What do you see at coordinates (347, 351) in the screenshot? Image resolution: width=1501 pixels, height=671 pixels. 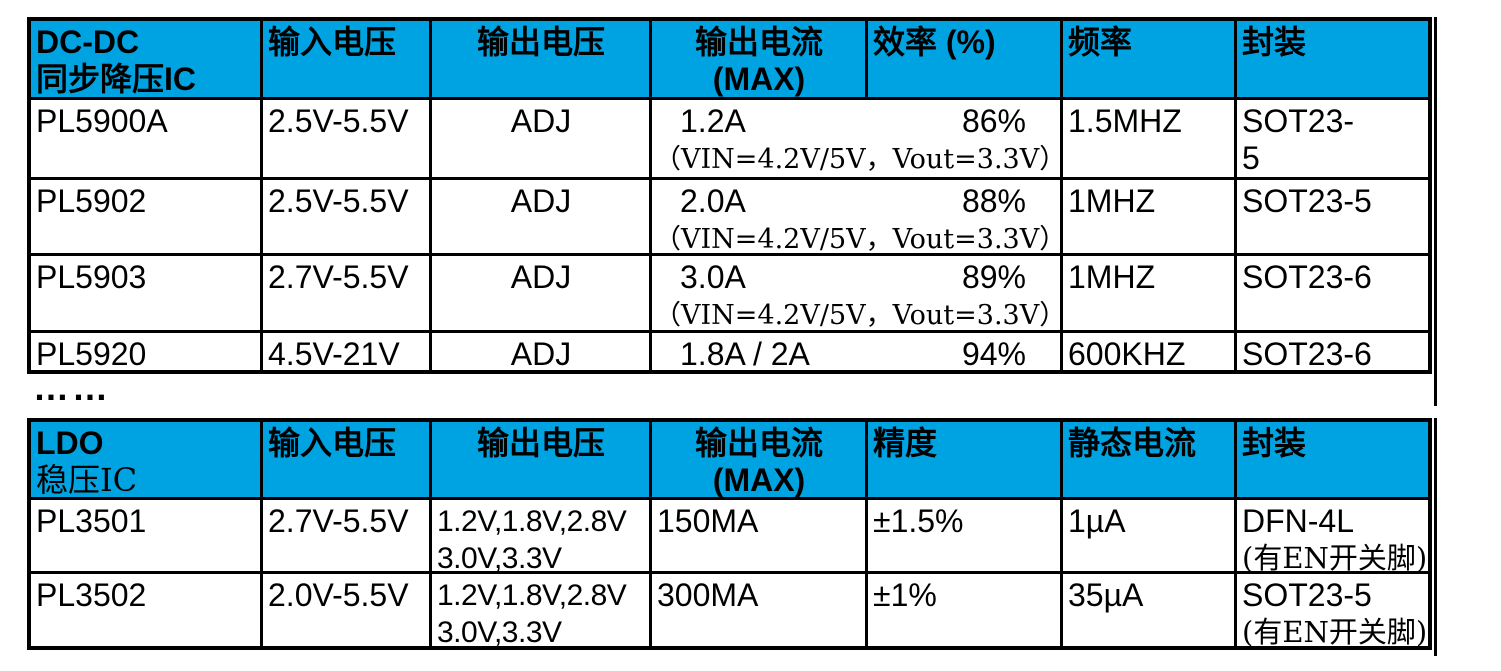 I see `dcdc-row-vin: 4.5V-21V` at bounding box center [347, 351].